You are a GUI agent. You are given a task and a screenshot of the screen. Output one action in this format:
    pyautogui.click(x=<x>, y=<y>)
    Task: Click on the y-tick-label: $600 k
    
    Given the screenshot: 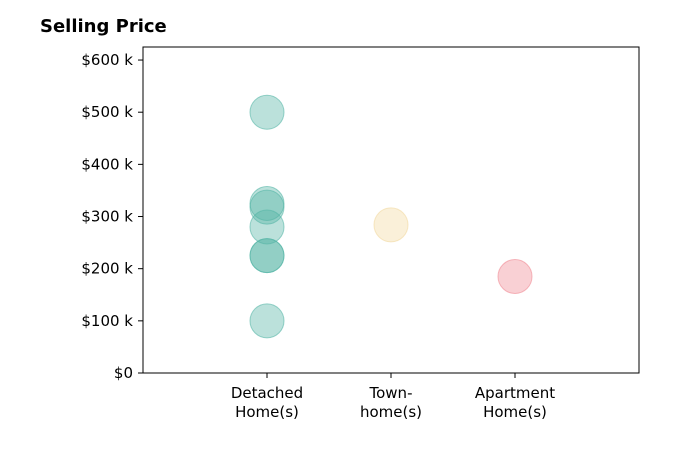 What is the action you would take?
    pyautogui.click(x=107, y=60)
    